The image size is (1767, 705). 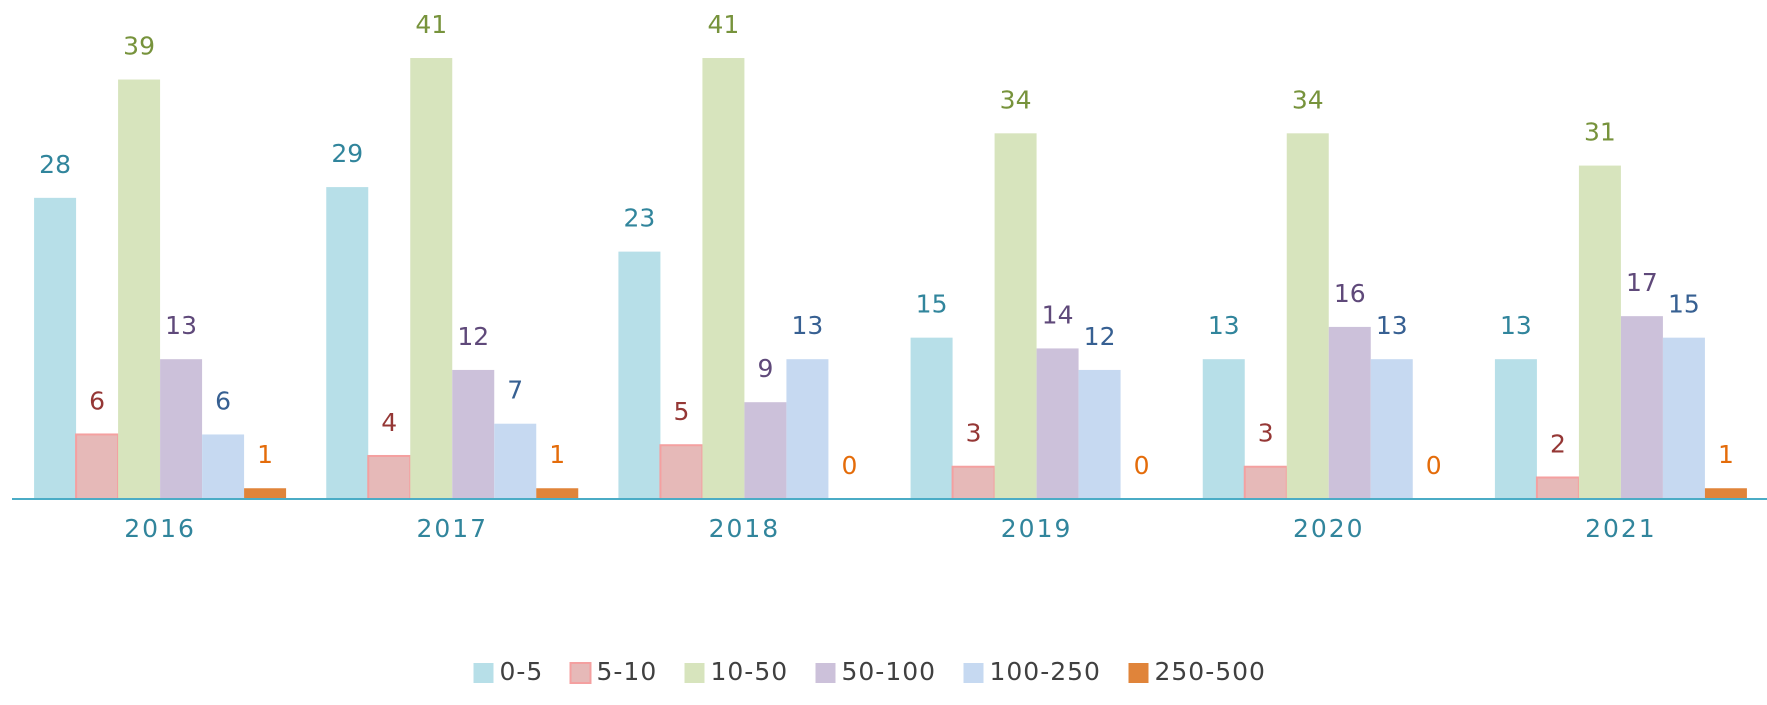 I want to click on legend-label: 250-500, so click(x=1210, y=671).